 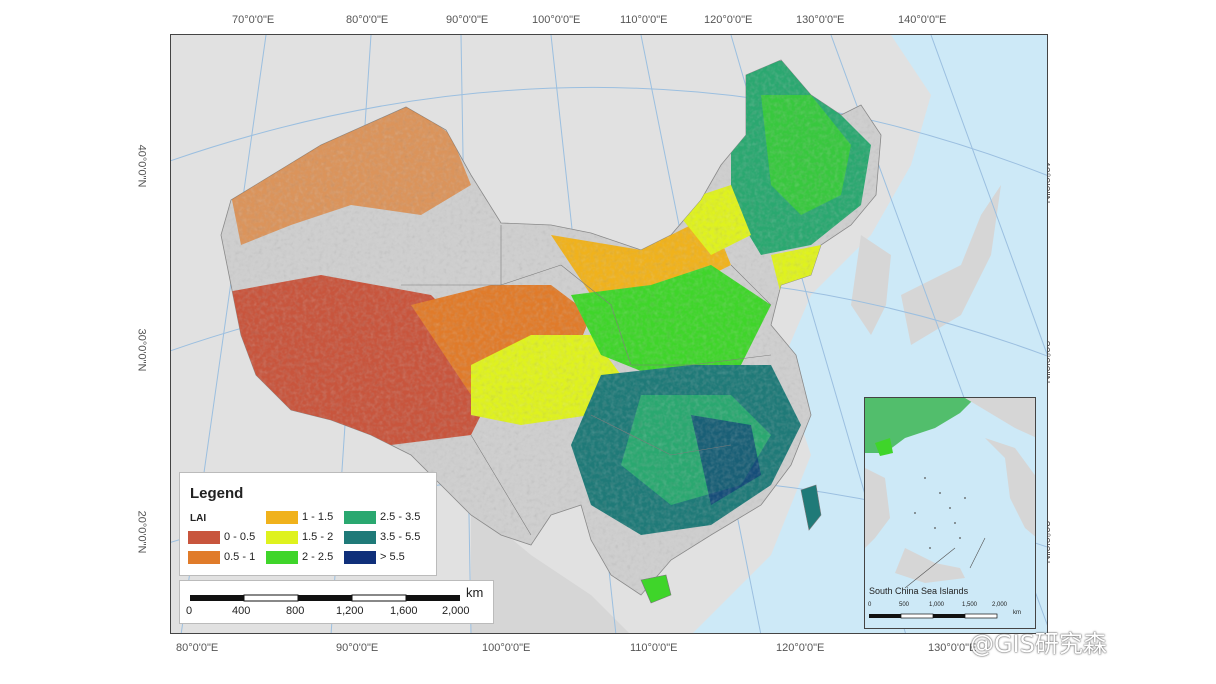 What do you see at coordinates (367, 20) in the screenshot?
I see `lon-label-top-80: 80°0'0"E` at bounding box center [367, 20].